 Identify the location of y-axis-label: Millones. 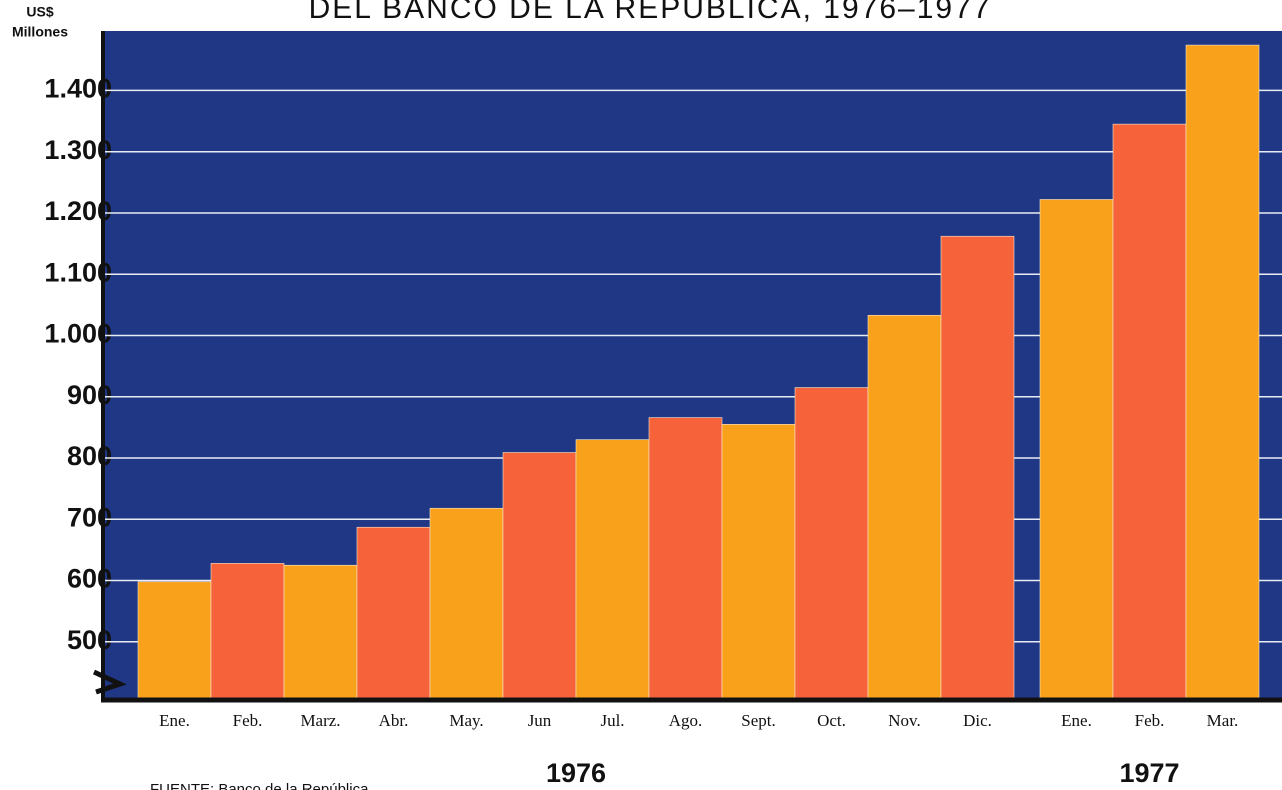
(40, 32).